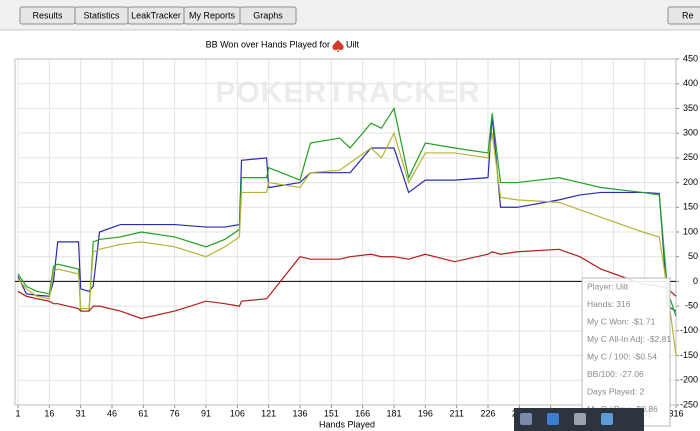 The height and width of the screenshot is (431, 700). I want to click on y-tick-label: 150, so click(690, 207).